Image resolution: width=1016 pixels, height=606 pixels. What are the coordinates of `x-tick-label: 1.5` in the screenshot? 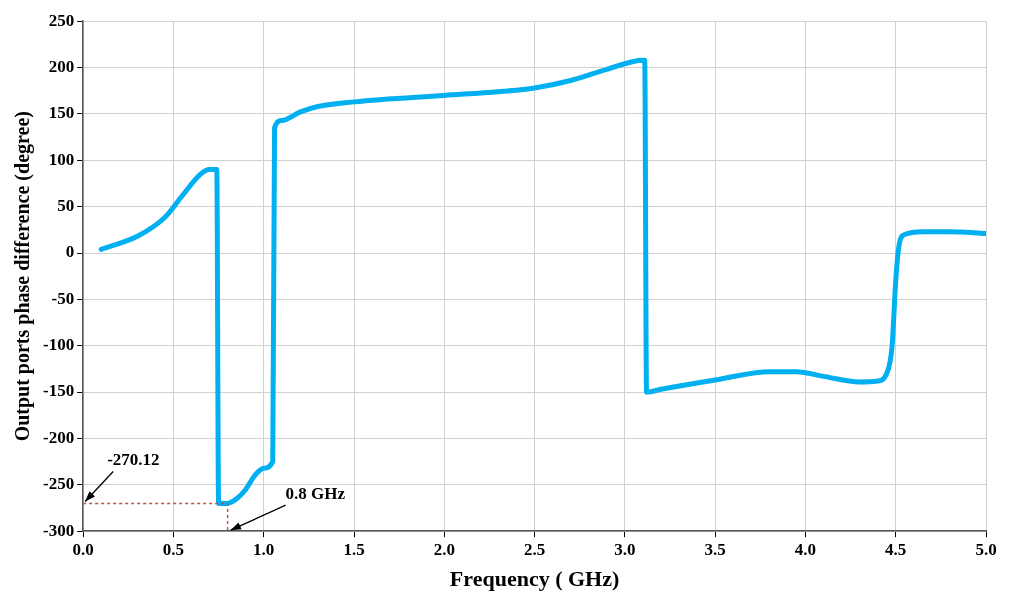 It's located at (354, 549).